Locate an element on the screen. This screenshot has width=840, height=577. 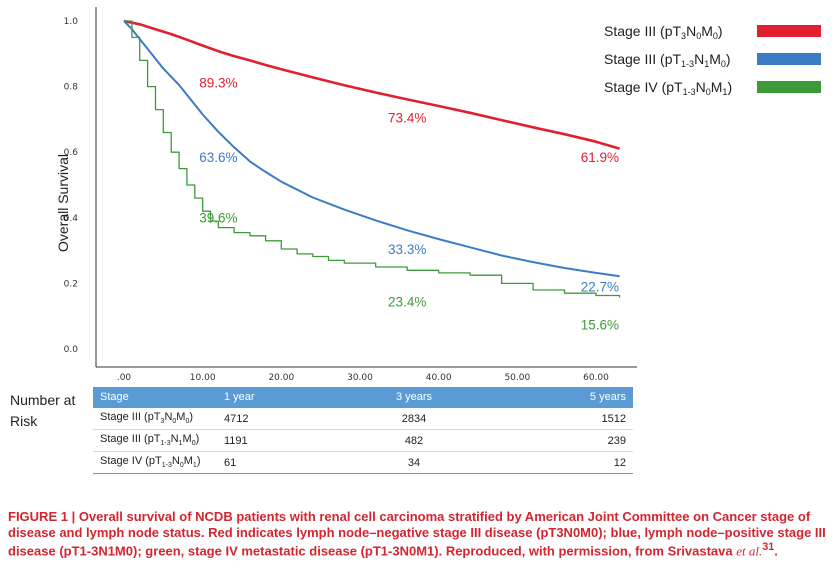
caption-etal: et al. is located at coordinates (749, 551).